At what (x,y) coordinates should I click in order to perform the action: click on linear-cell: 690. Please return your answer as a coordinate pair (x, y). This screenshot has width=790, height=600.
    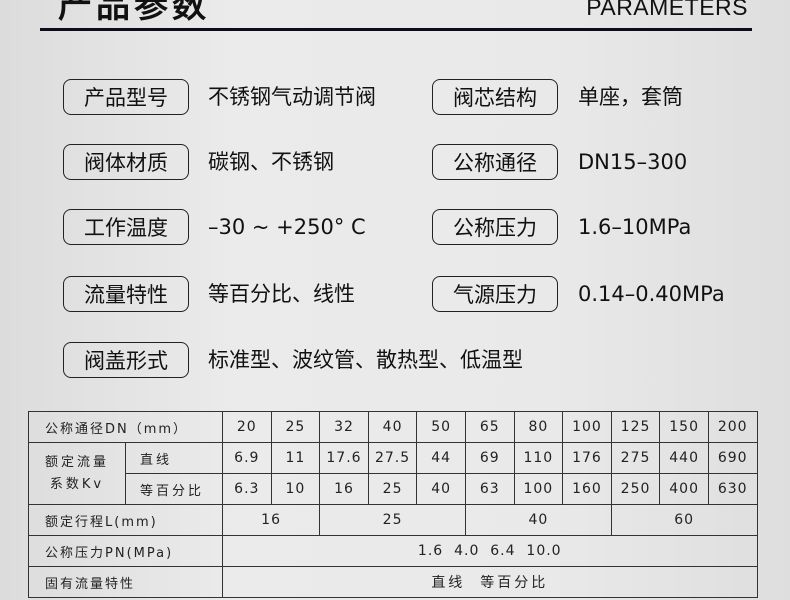
    Looking at the image, I should click on (732, 458).